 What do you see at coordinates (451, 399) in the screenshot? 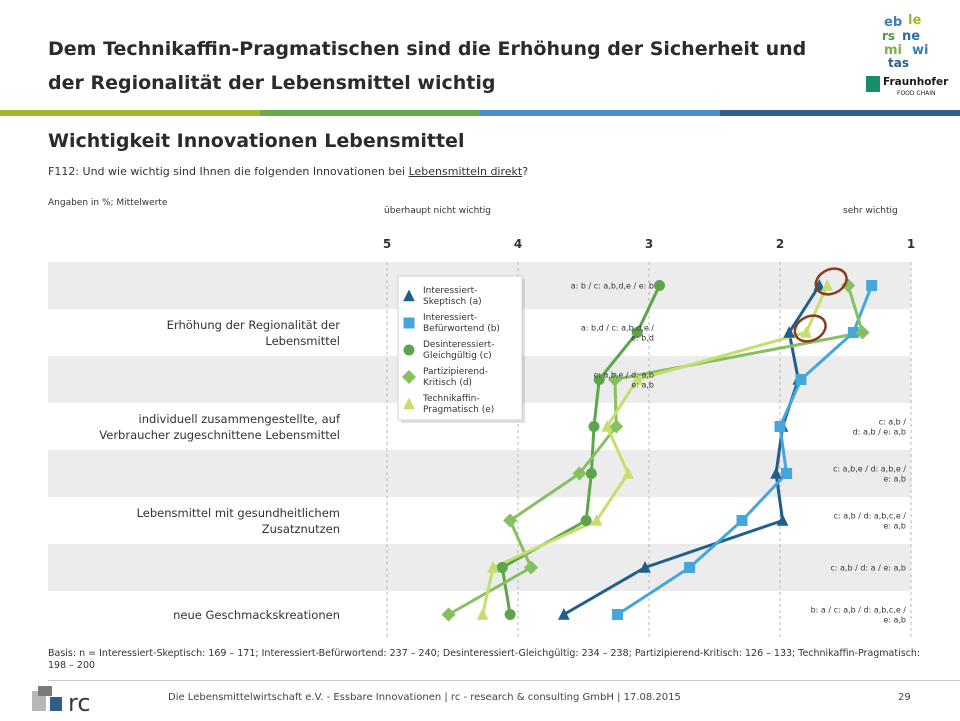
I see `legend-label: Technikaffin-` at bounding box center [451, 399].